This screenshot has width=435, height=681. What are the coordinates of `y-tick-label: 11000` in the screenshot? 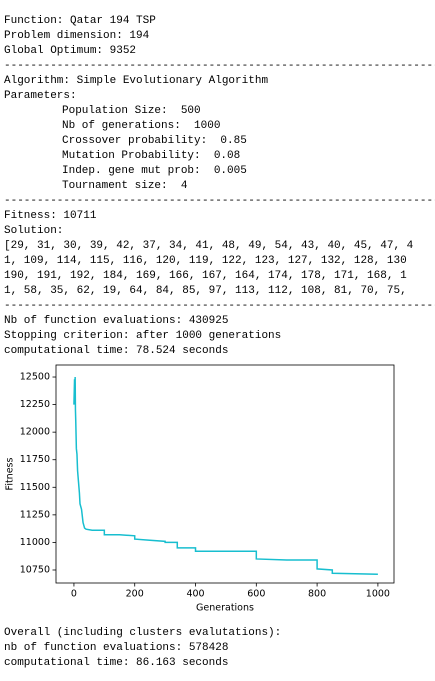 It's located at (35, 542).